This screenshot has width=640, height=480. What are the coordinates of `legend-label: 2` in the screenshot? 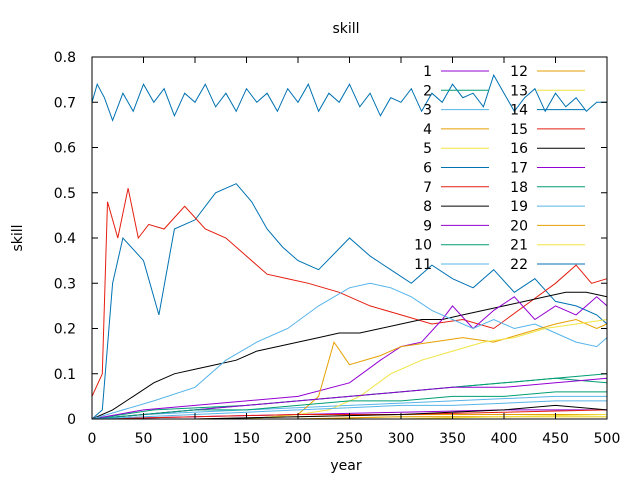 It's located at (427, 91).